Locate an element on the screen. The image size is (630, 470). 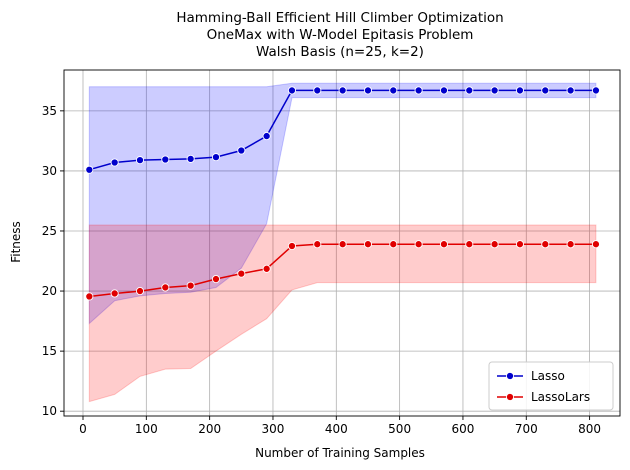
y-tick-label: 30 is located at coordinates (49, 171).